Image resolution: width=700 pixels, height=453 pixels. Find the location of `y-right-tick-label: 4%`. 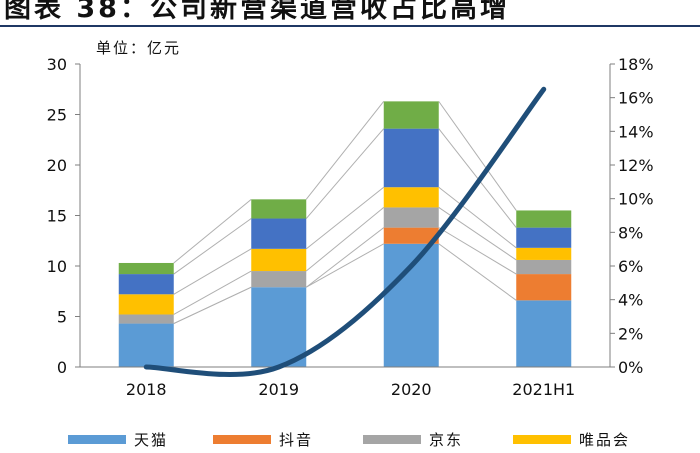

y-right-tick-label: 4% is located at coordinates (630, 300).